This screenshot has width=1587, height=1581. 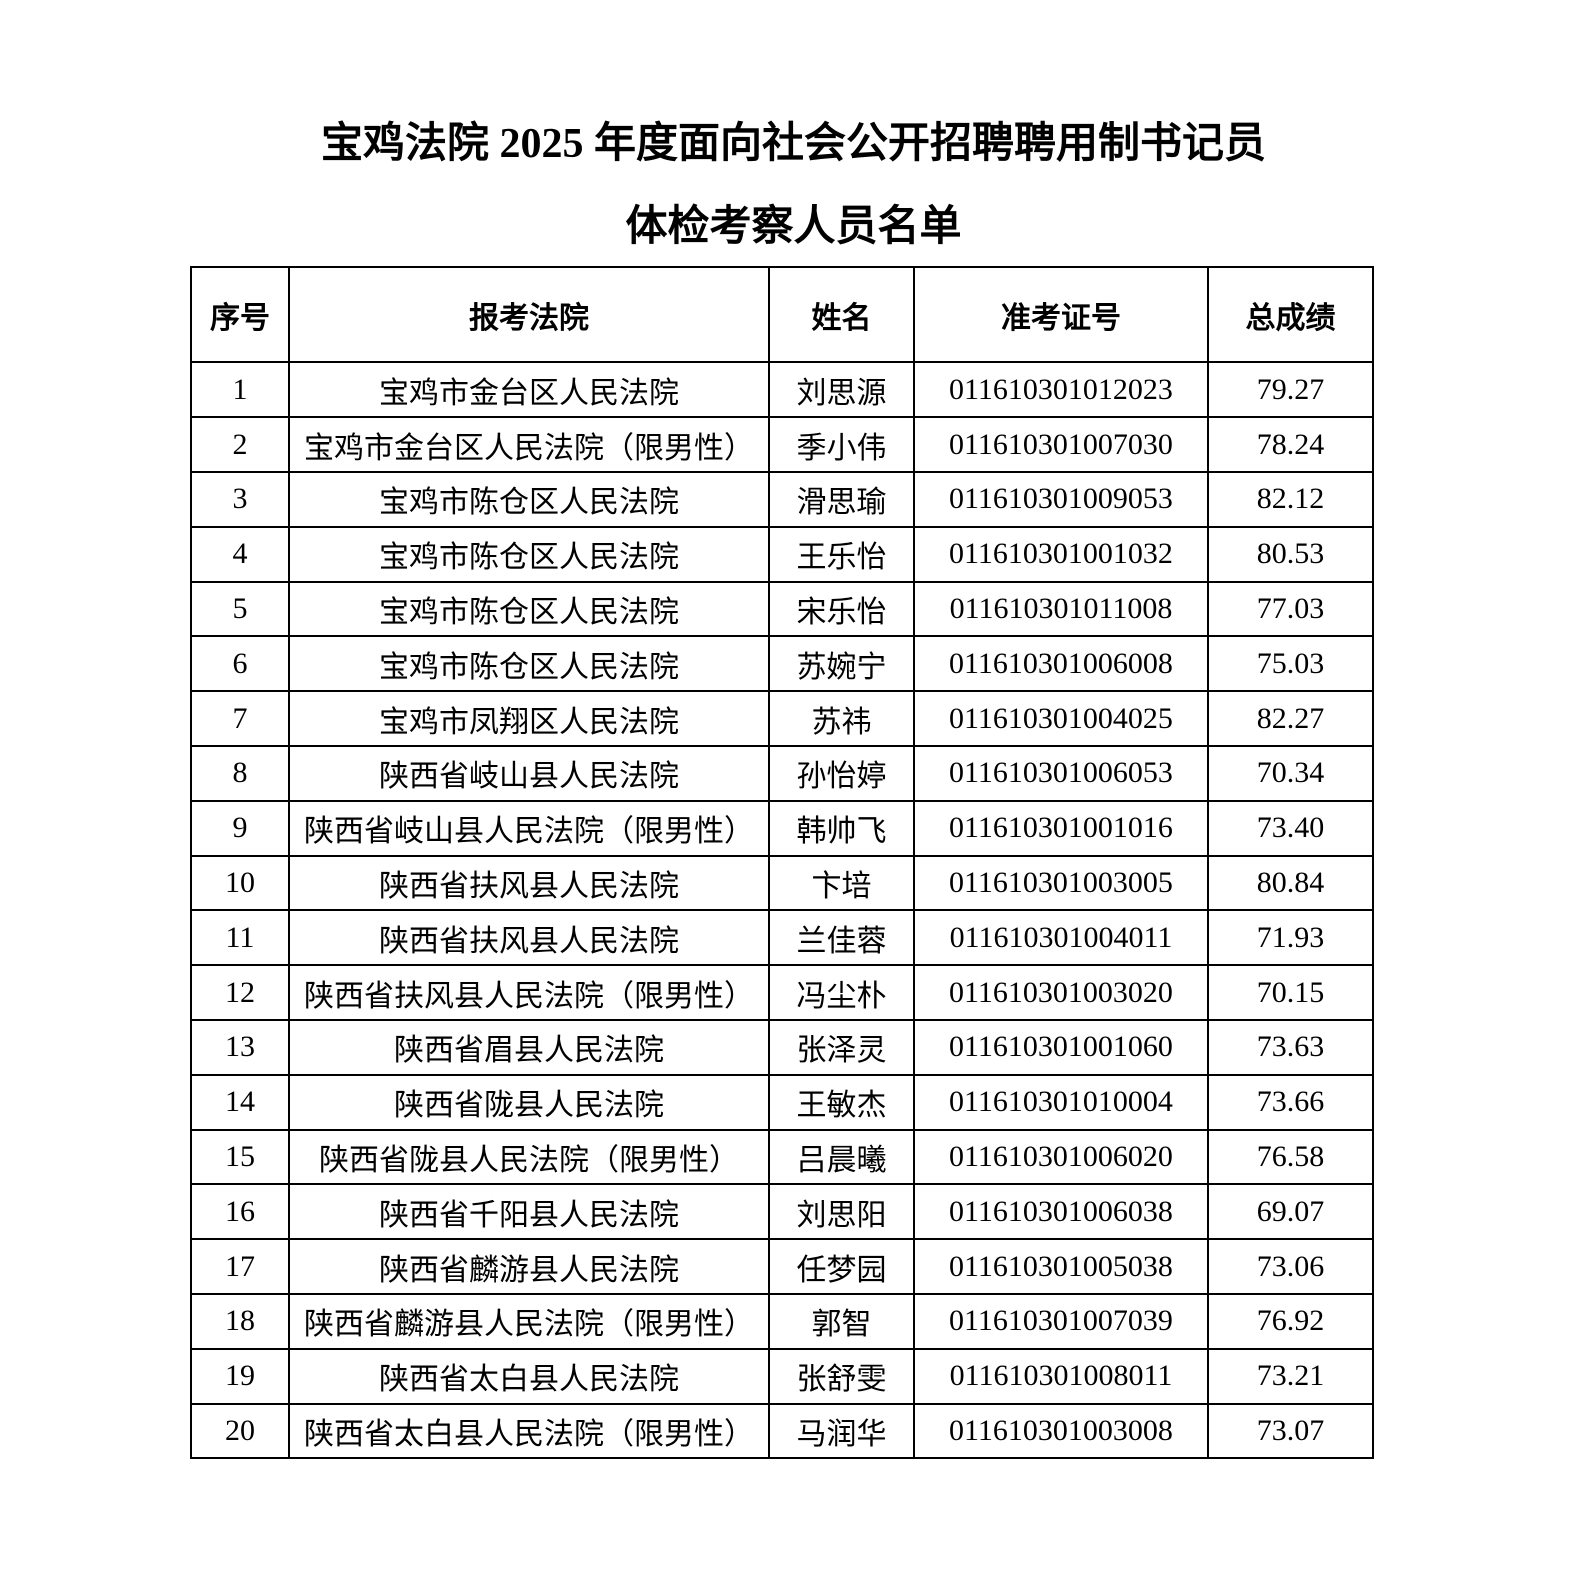 I want to click on cell-score: 82.12, so click(x=1290, y=499).